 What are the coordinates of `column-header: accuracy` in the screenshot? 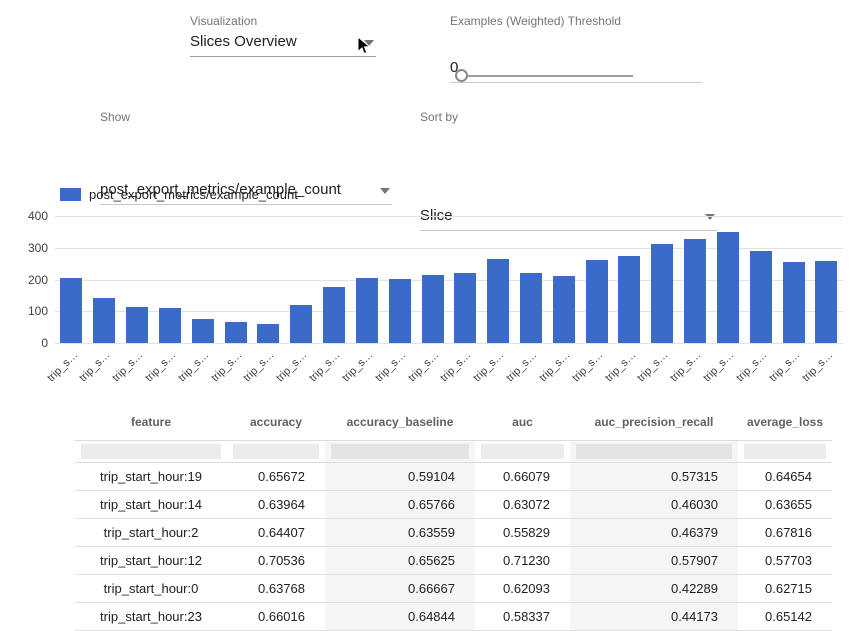 It's located at (276, 422).